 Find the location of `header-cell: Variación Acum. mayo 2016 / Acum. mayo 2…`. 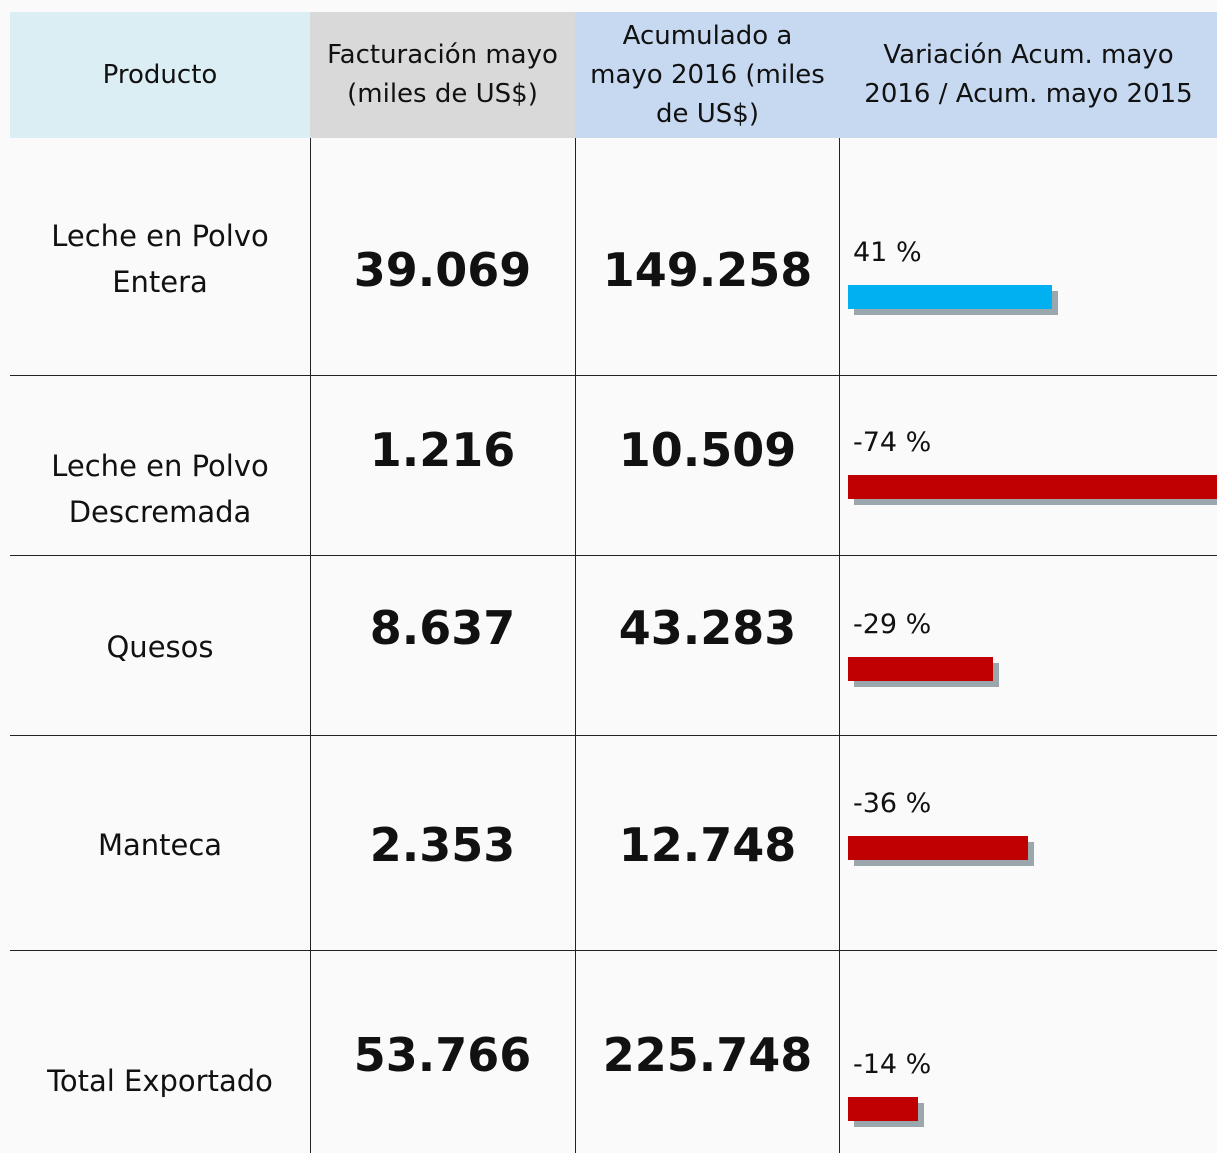

header-cell: Variación Acum. mayo 2016 / Acum. mayo 2… is located at coordinates (1028, 75).